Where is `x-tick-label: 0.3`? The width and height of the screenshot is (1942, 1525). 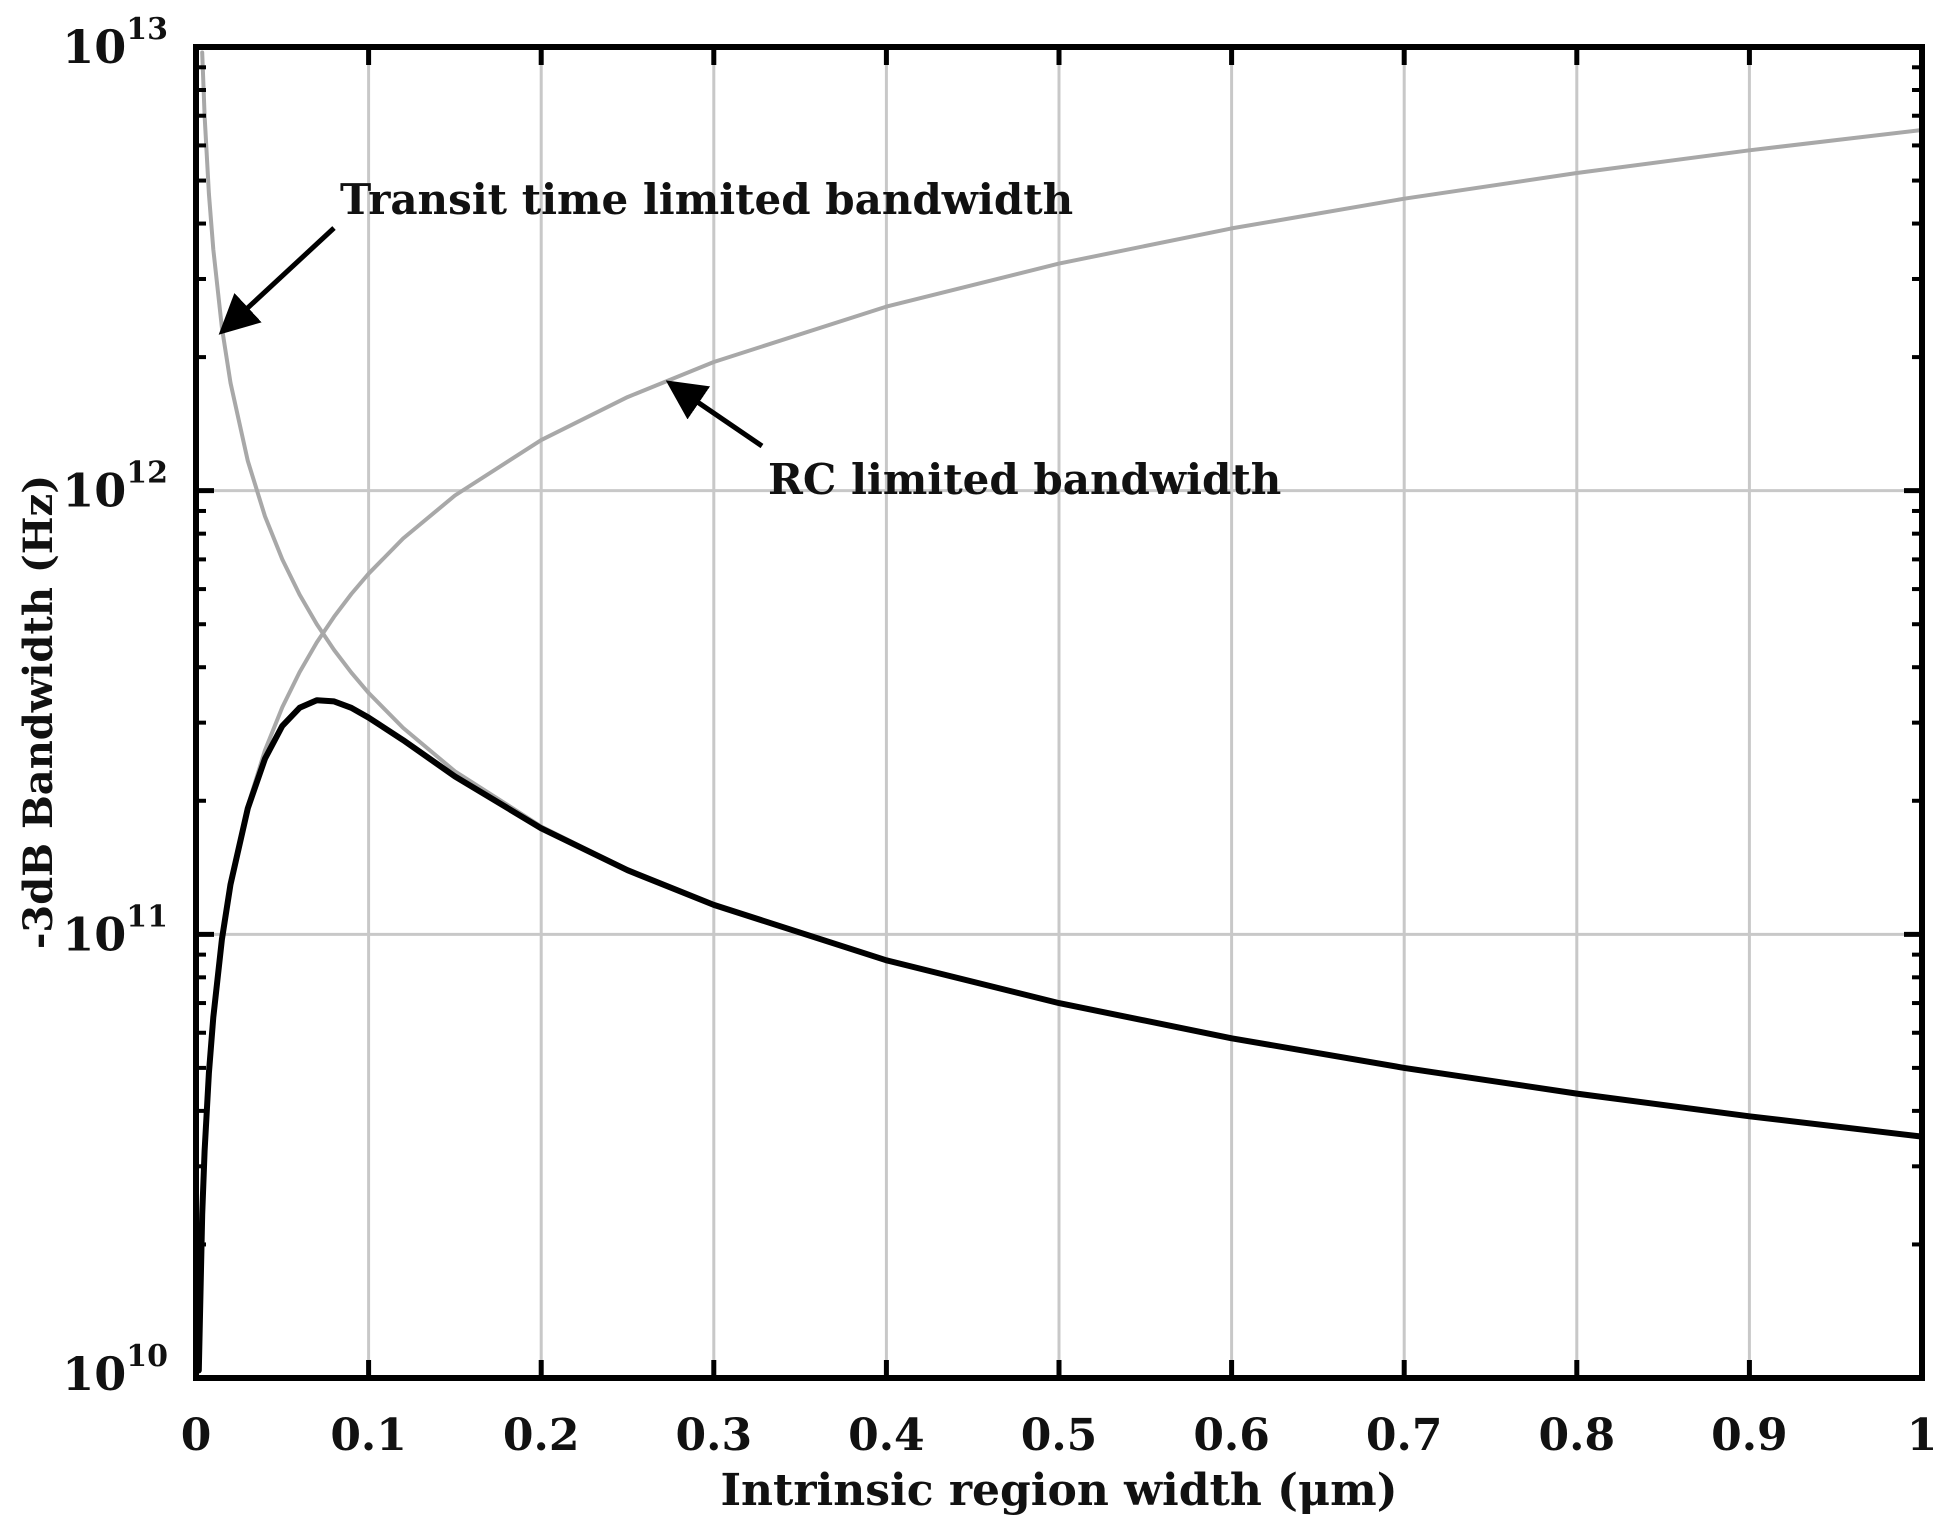 x-tick-label: 0.3 is located at coordinates (714, 1435).